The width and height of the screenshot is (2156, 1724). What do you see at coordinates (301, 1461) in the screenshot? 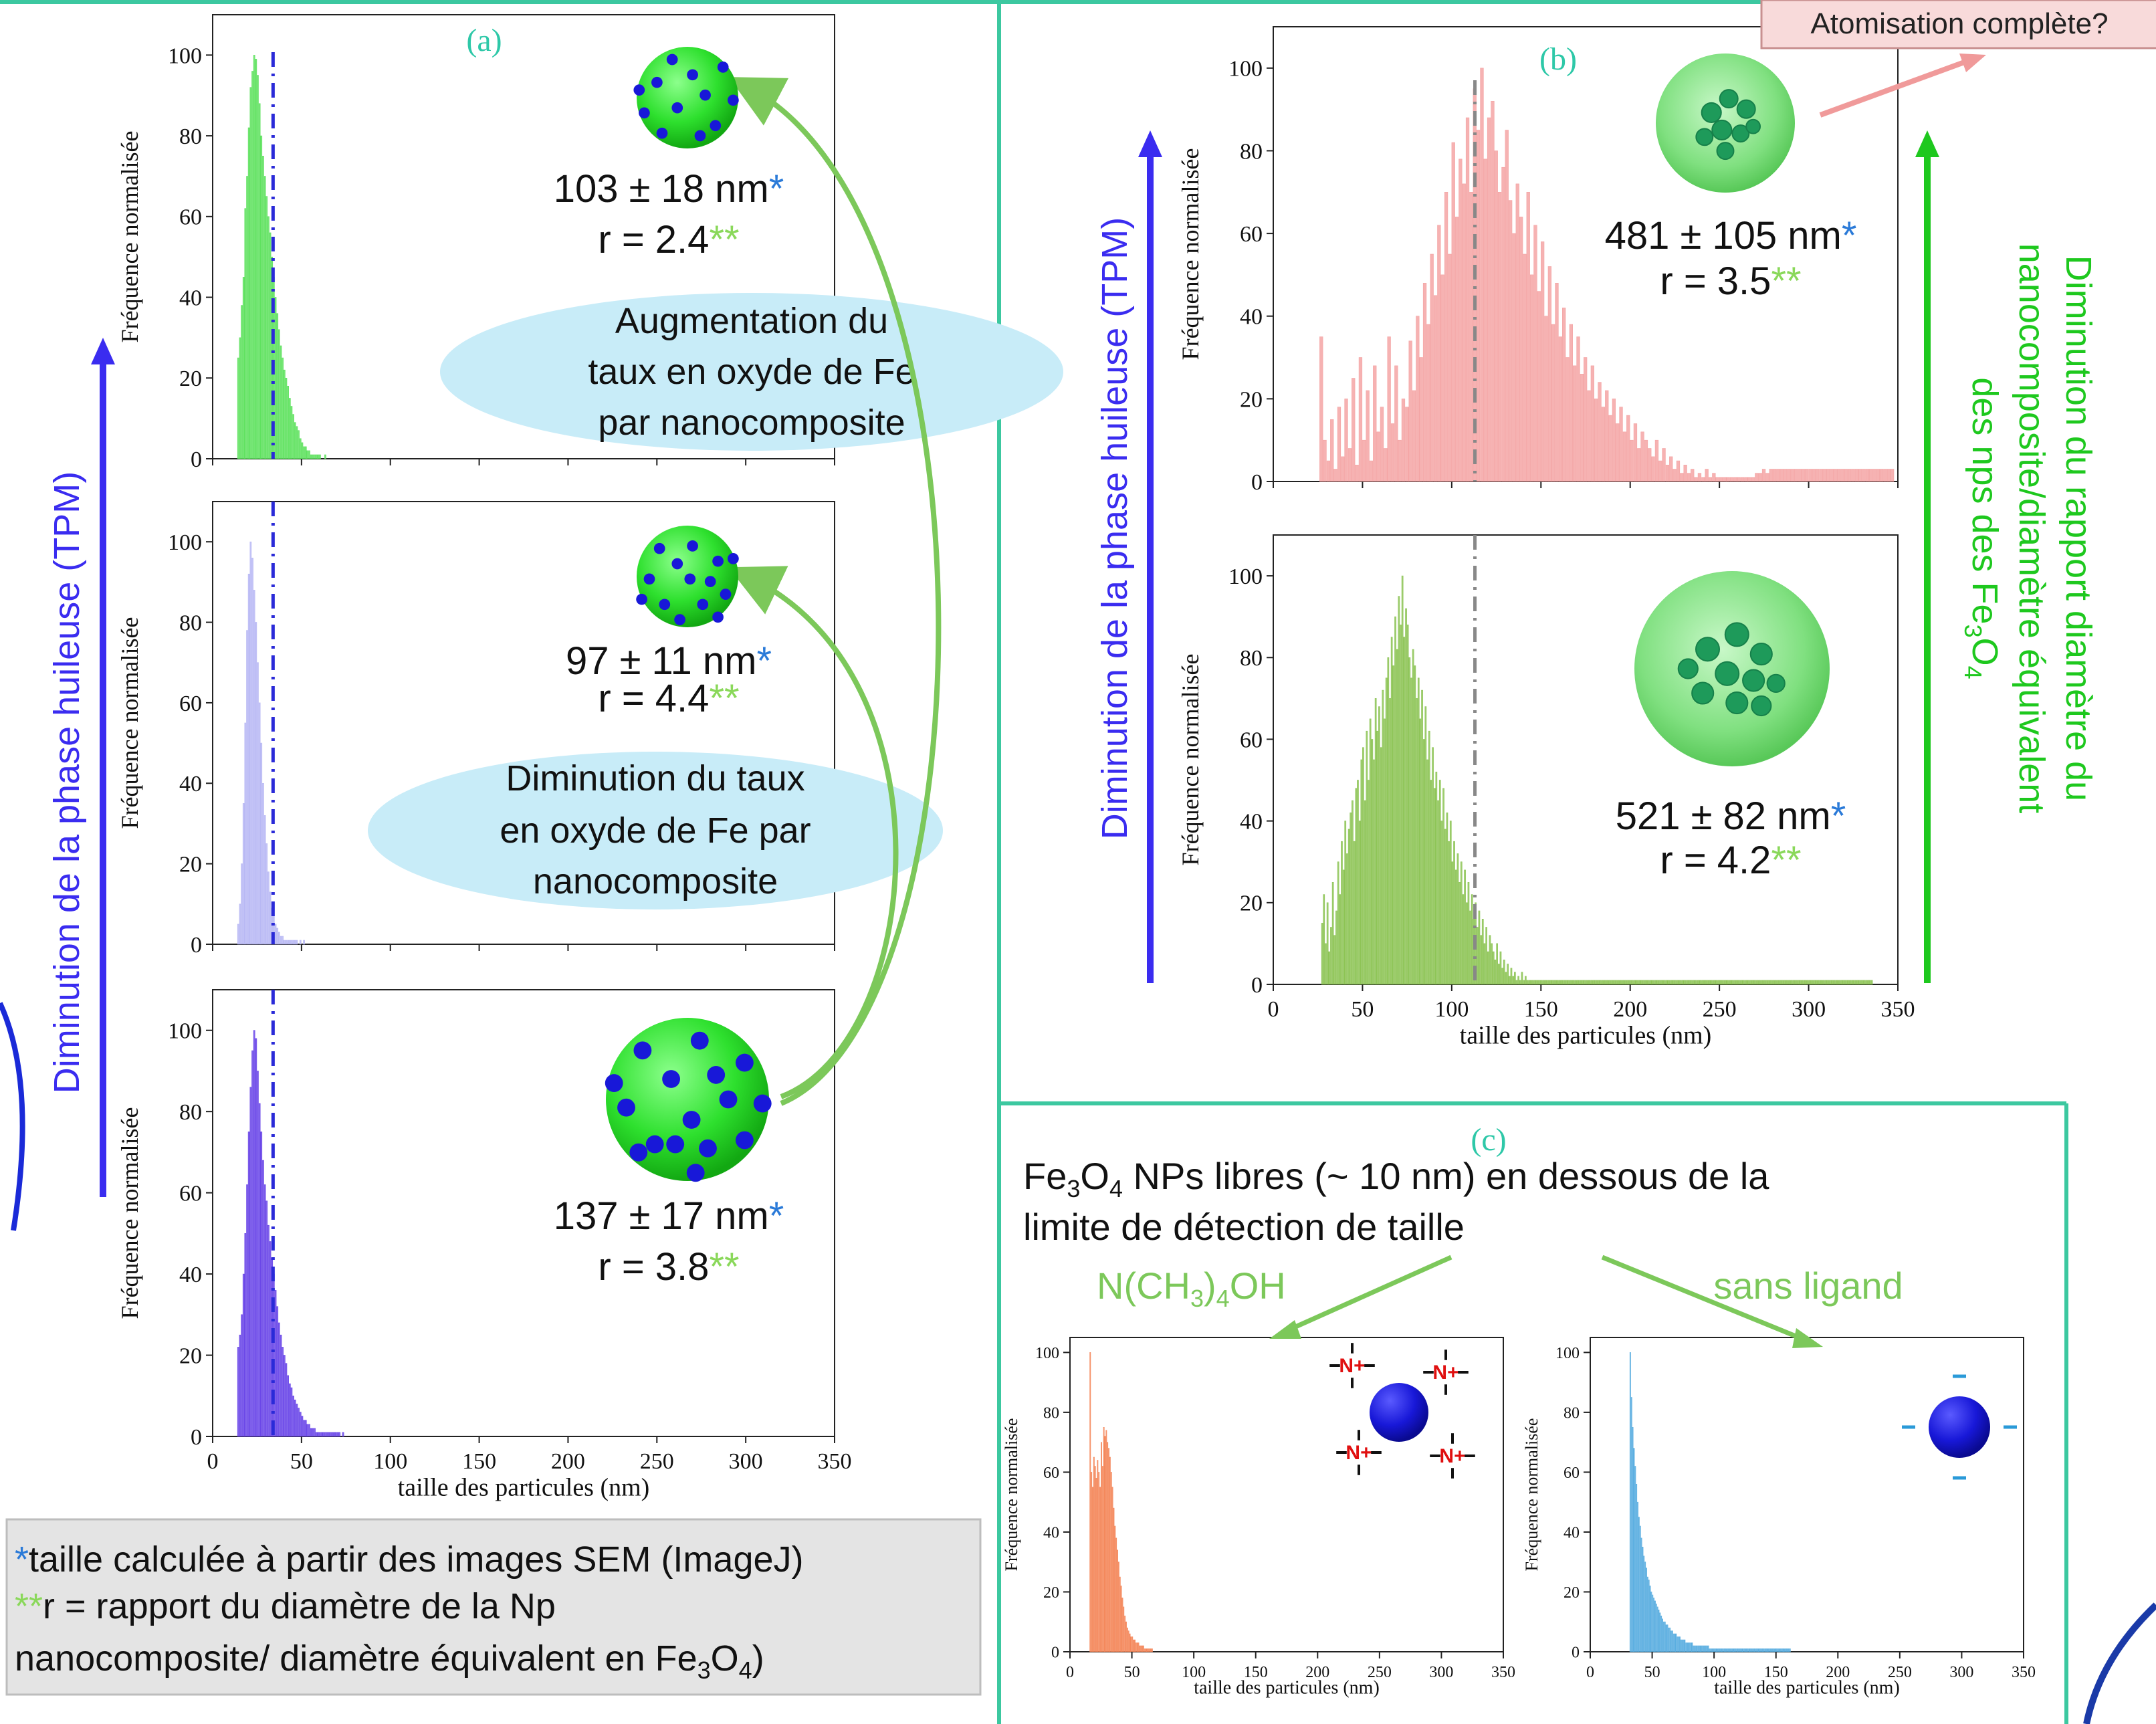
I see `x-tick-label: 50` at bounding box center [301, 1461].